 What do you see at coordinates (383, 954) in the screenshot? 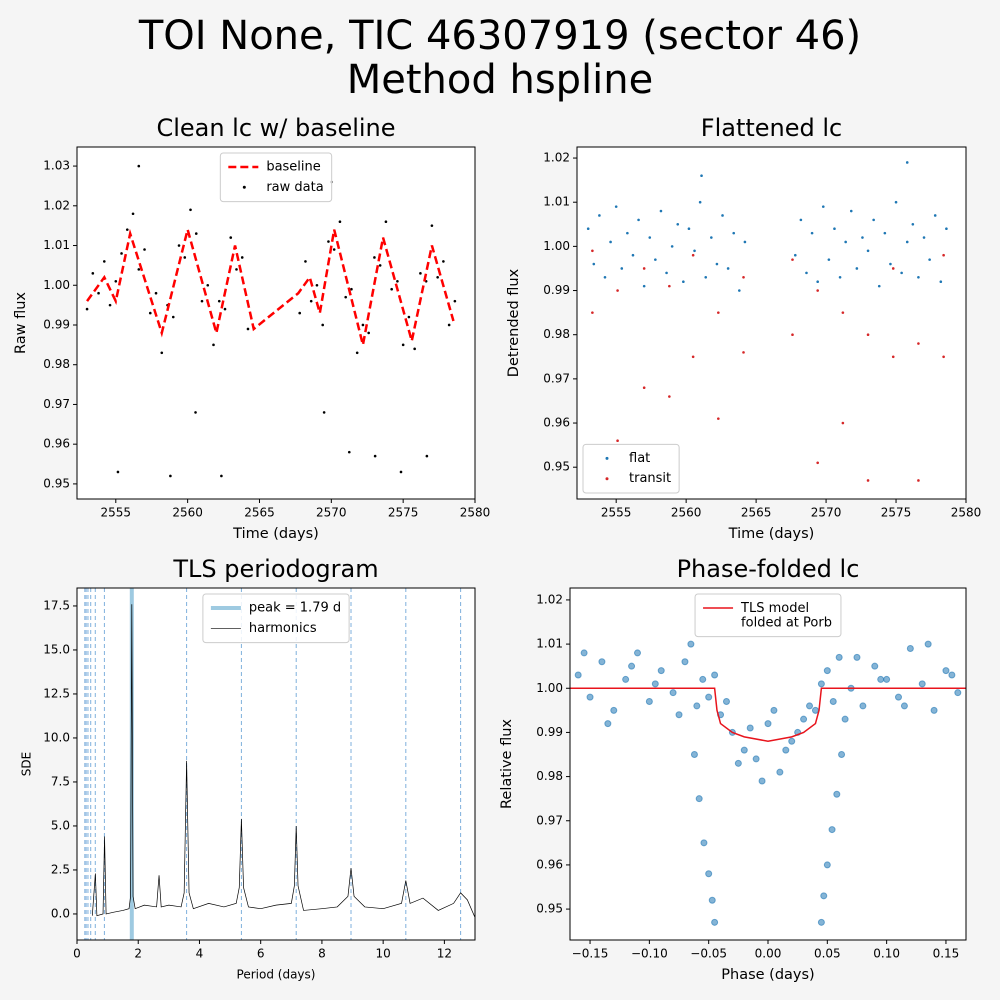
I see `x-tick-label: 10` at bounding box center [383, 954].